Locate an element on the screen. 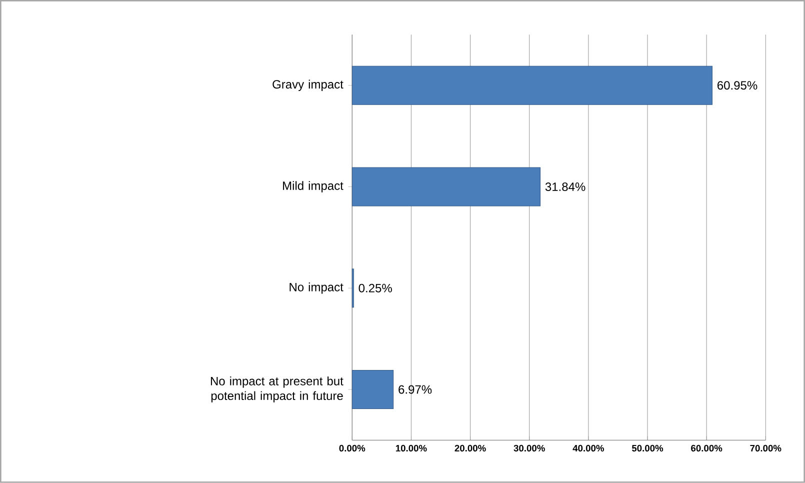 The image size is (805, 483). x-tick-label: 70.00% is located at coordinates (766, 448).